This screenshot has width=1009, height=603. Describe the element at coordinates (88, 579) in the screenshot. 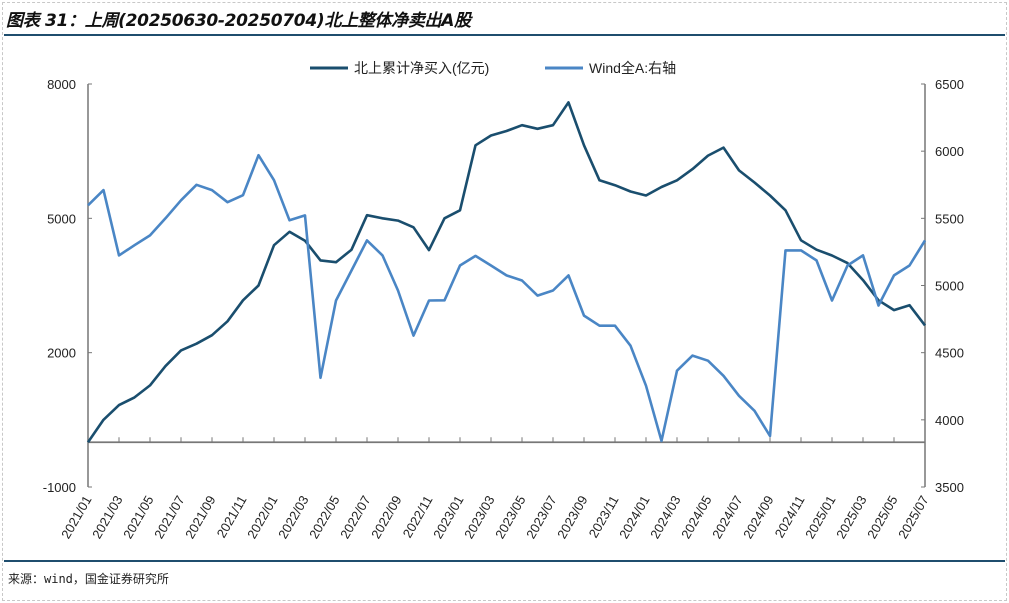

I see `source-note: 来源：wind，国金证券研究所` at that location.